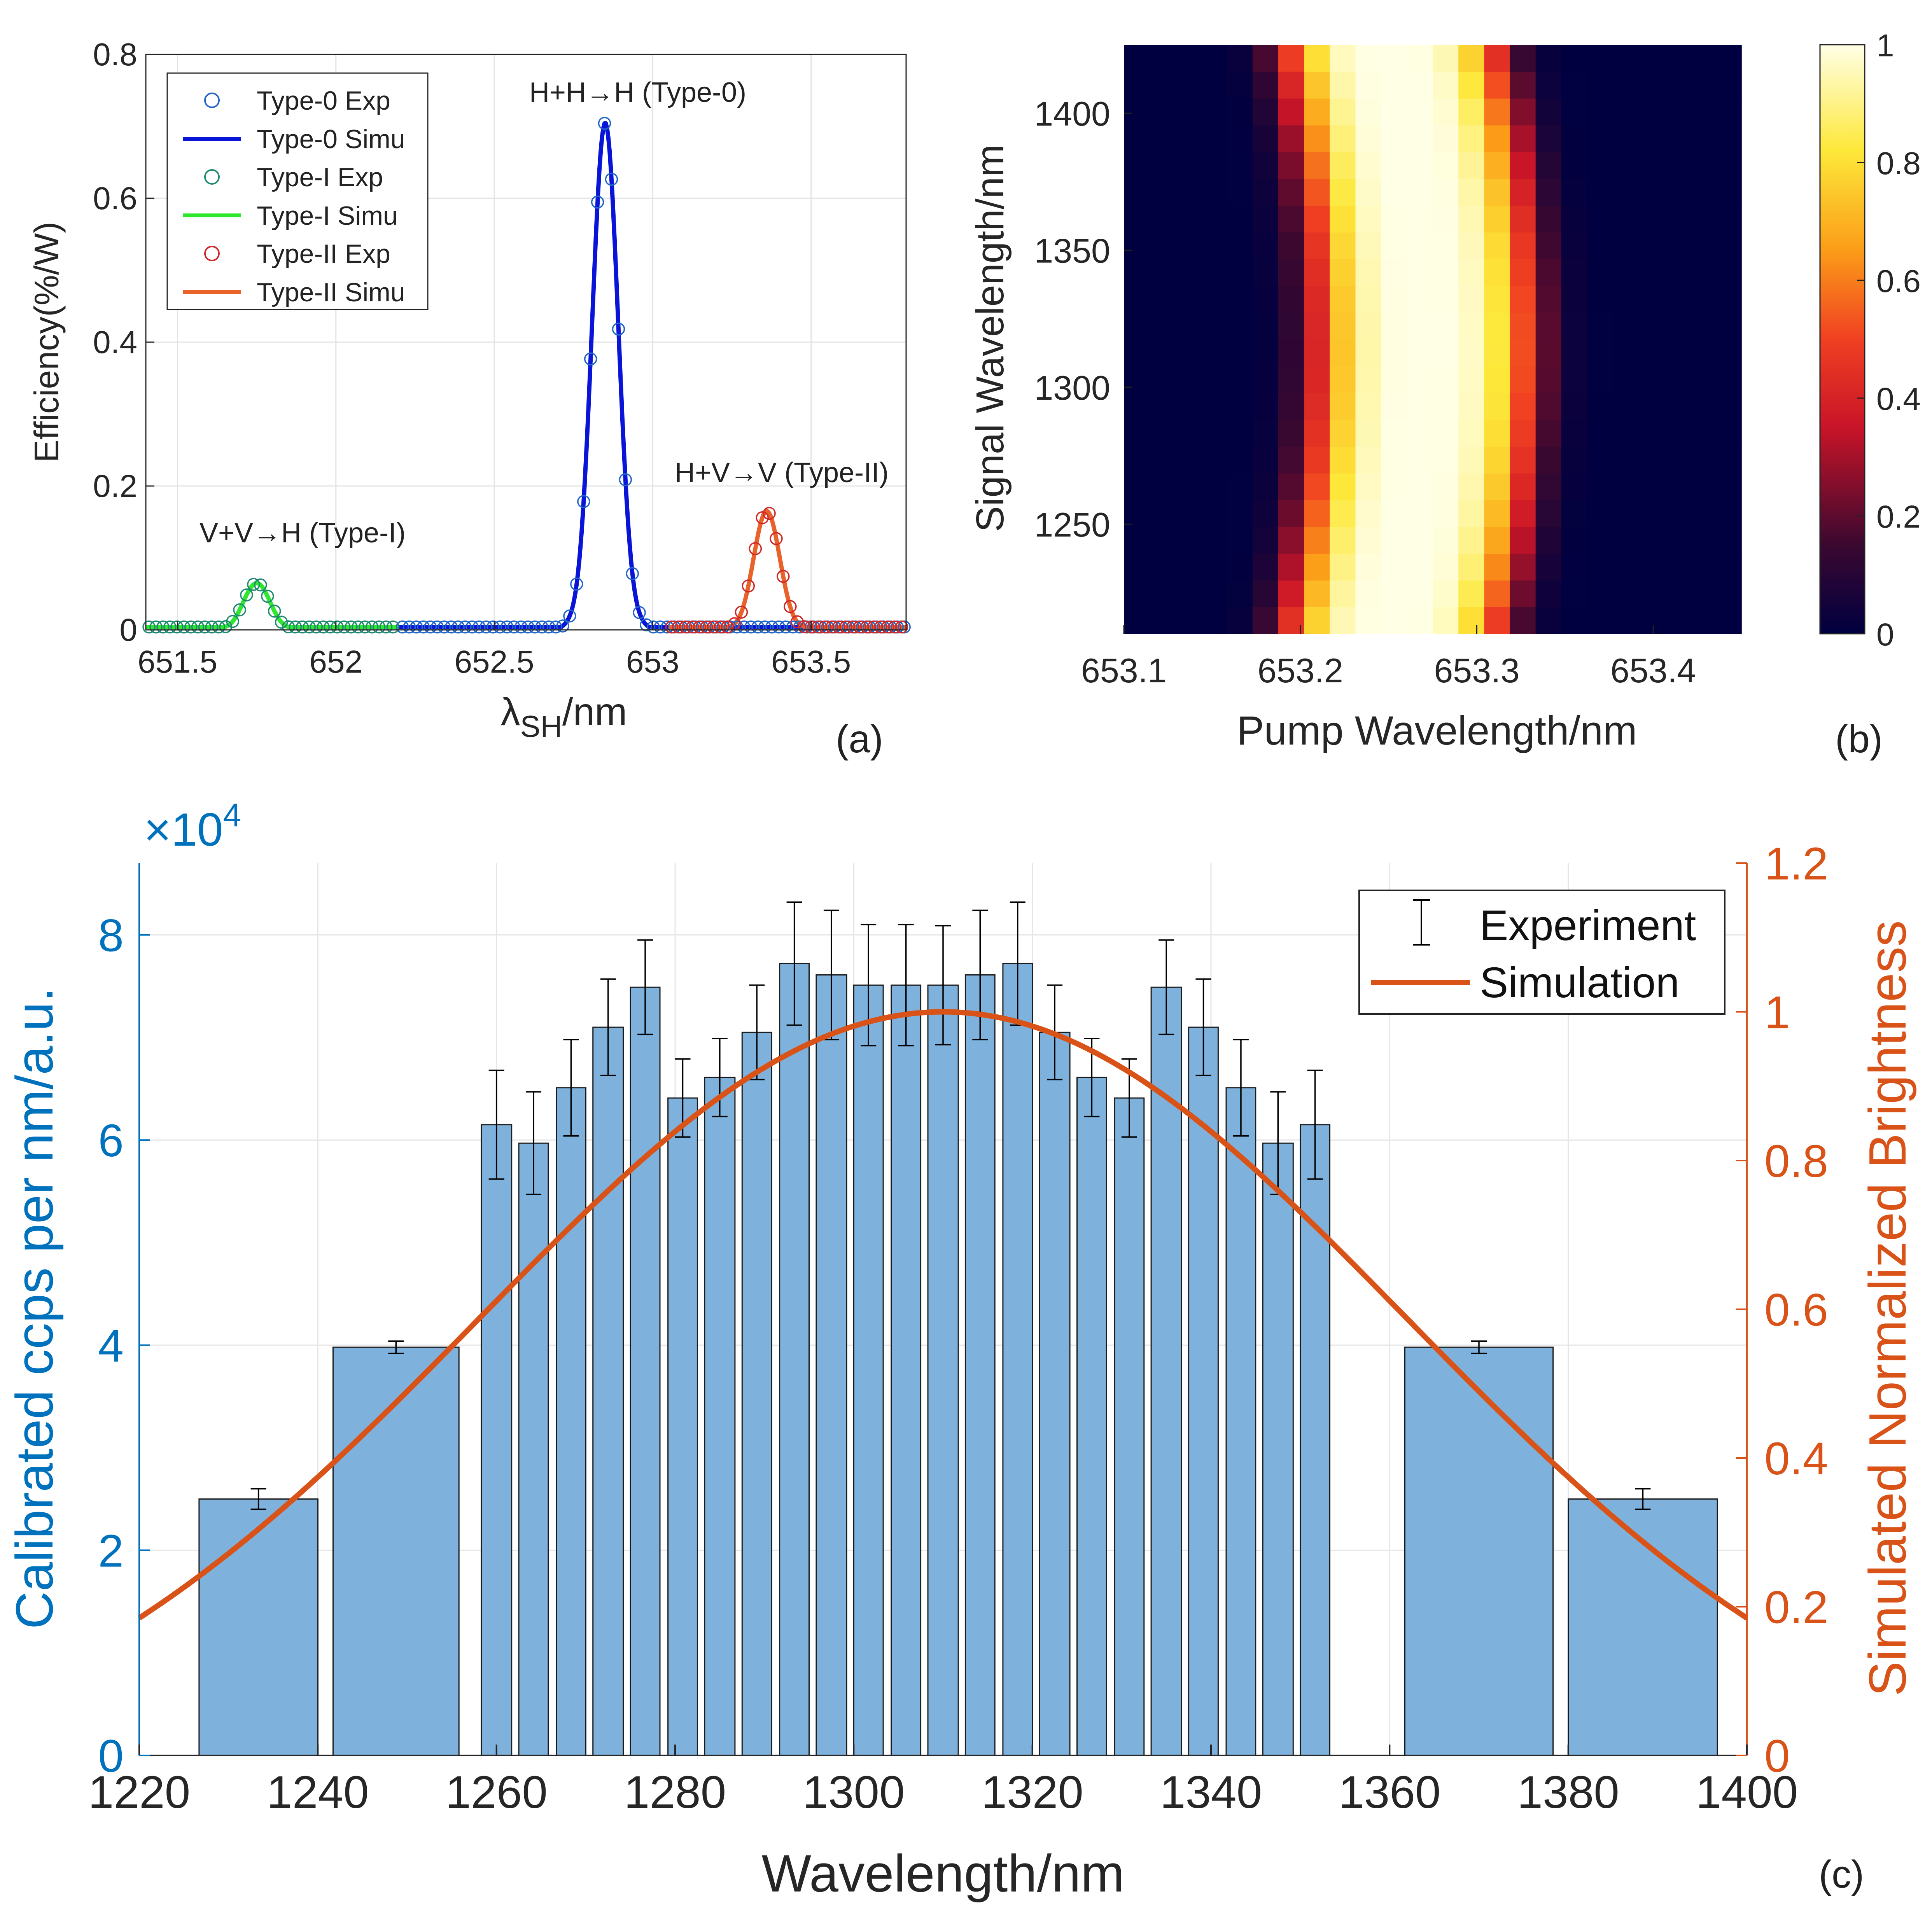 The width and height of the screenshot is (1932, 1916). I want to click on panel-b-x-tick-label: 653.2, so click(1300, 670).